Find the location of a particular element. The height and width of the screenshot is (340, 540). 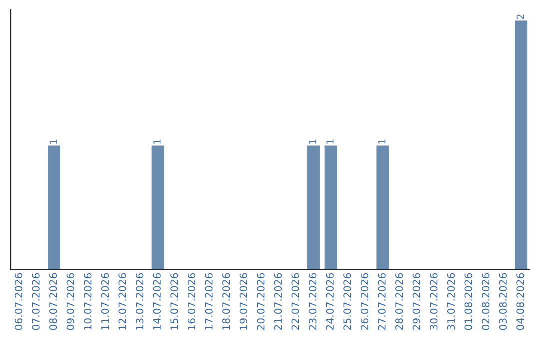

x-tick-label: 16.07.2026 is located at coordinates (192, 301).